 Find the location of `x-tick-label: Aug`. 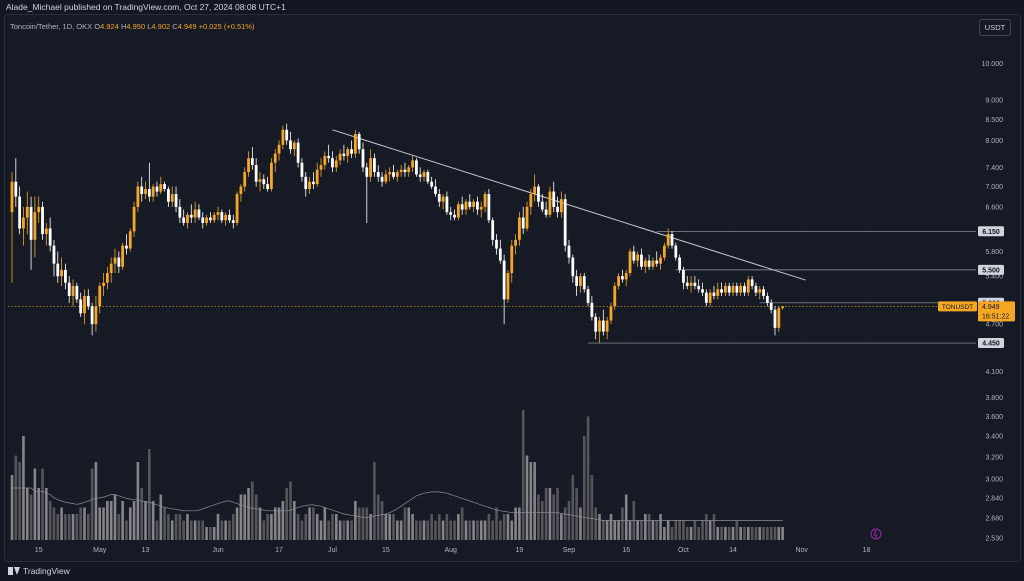

x-tick-label: Aug is located at coordinates (450, 550).